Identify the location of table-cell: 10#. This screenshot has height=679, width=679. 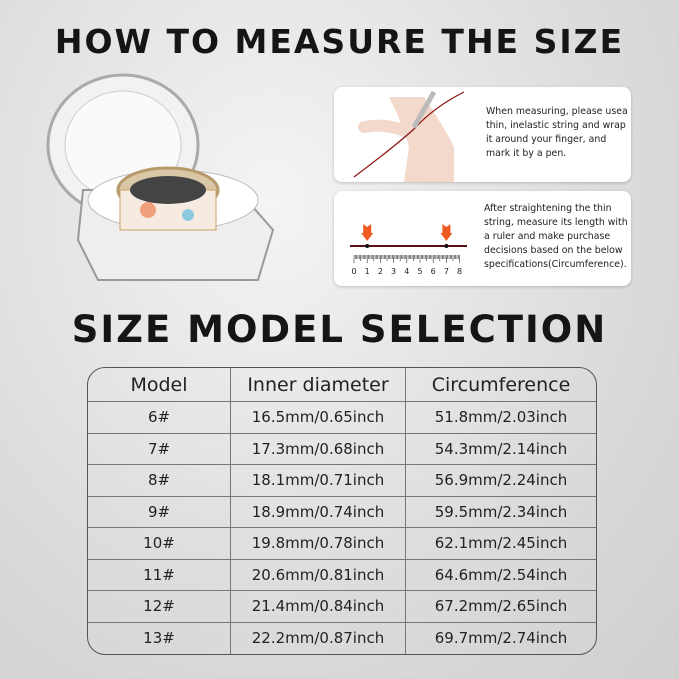
(159, 544).